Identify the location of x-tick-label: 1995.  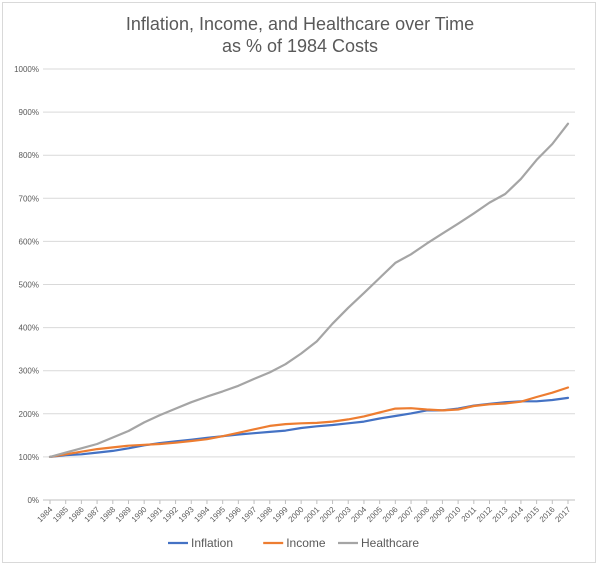
(217, 514).